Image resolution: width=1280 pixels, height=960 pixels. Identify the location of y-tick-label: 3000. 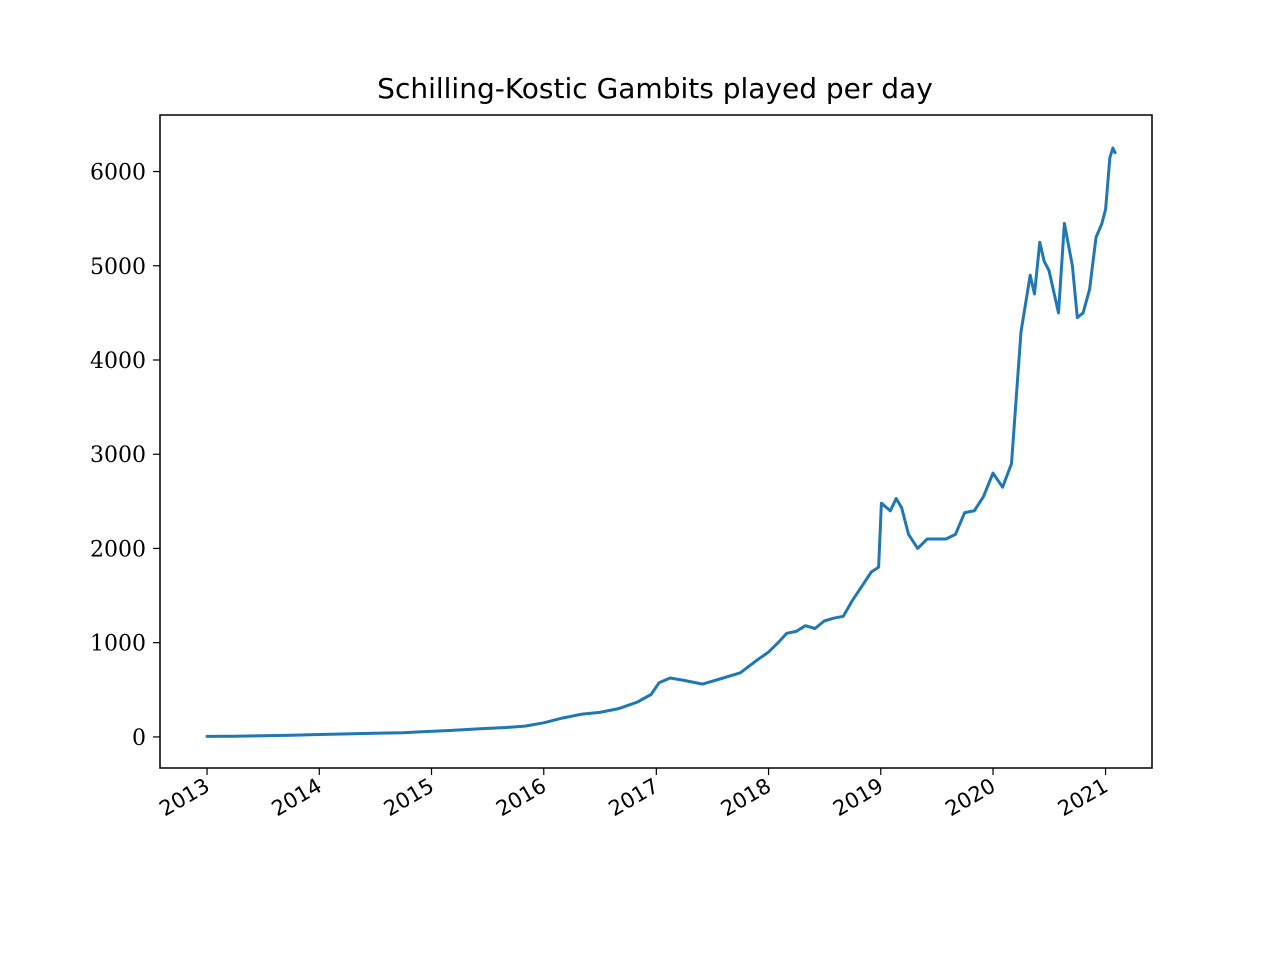
(118, 455).